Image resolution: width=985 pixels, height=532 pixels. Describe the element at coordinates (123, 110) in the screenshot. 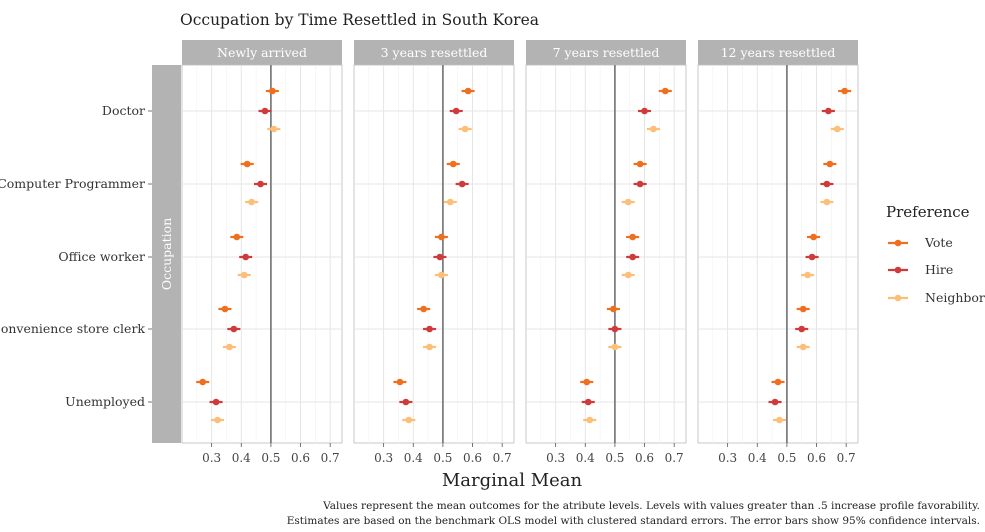

I see `category-label: Doctor` at that location.